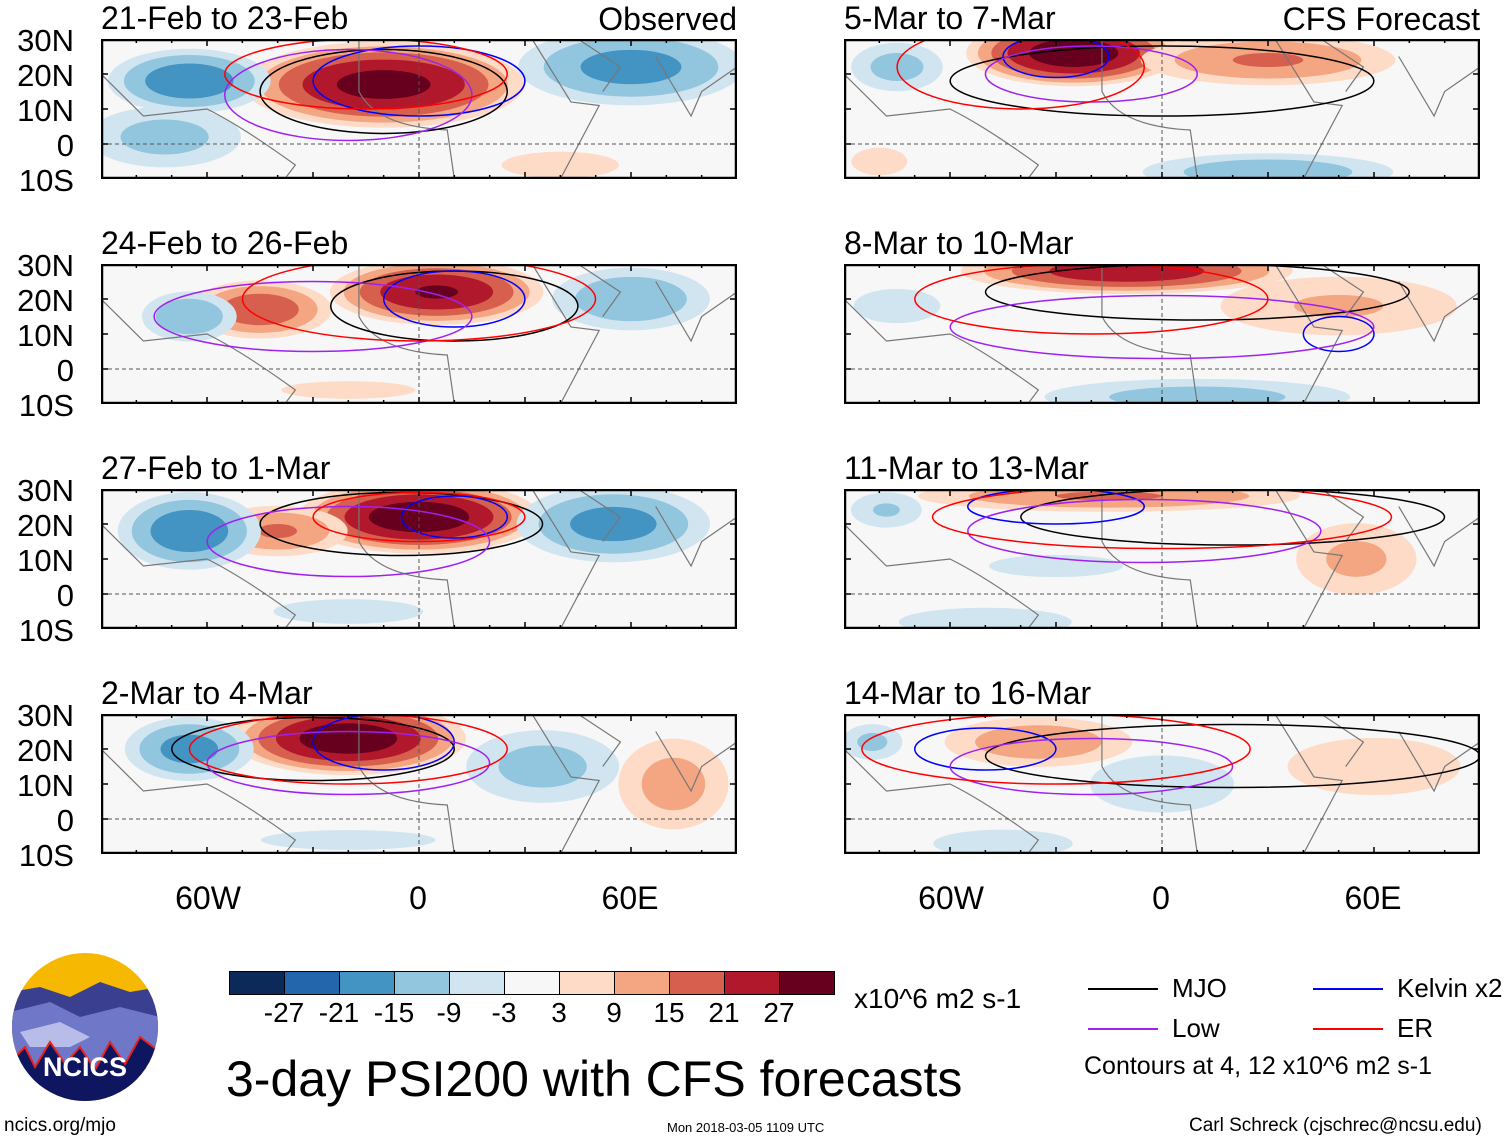 Image resolution: width=1510 pixels, height=1142 pixels. I want to click on footer-url: ncics.org/mjo, so click(60, 1125).